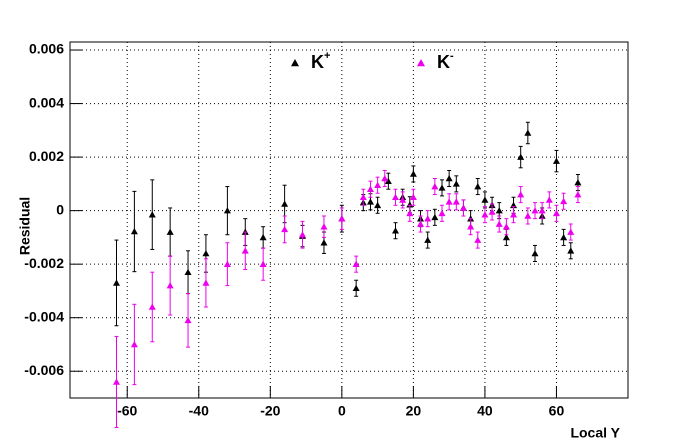 The image size is (692, 444). What do you see at coordinates (342, 411) in the screenshot?
I see `x-tick-label: 0` at bounding box center [342, 411].